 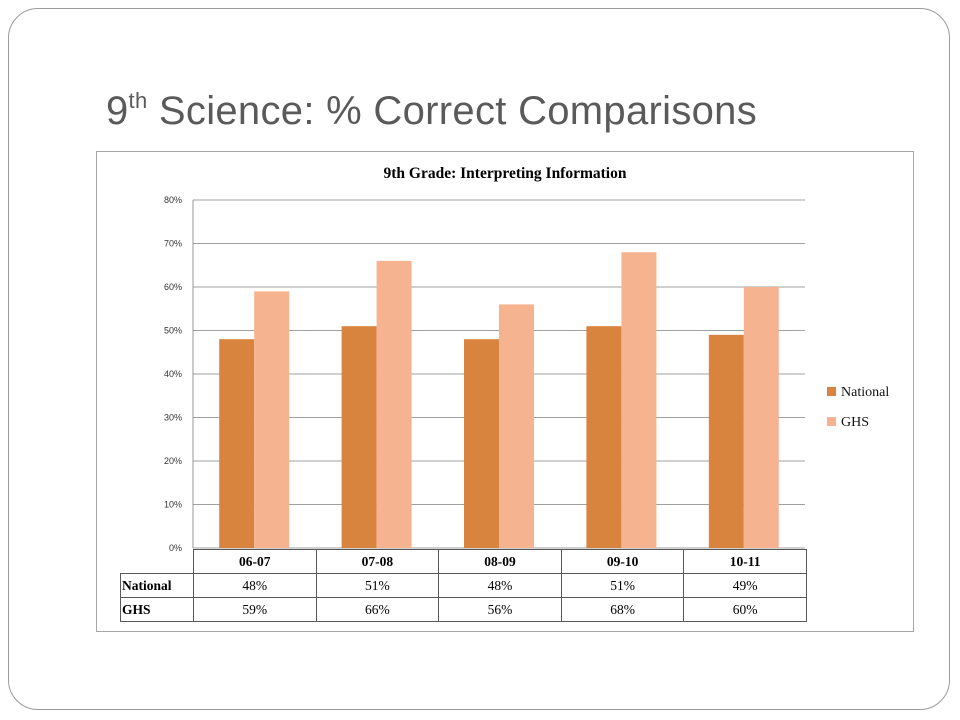 I want to click on data-table-cell: 59%, so click(x=255, y=609).